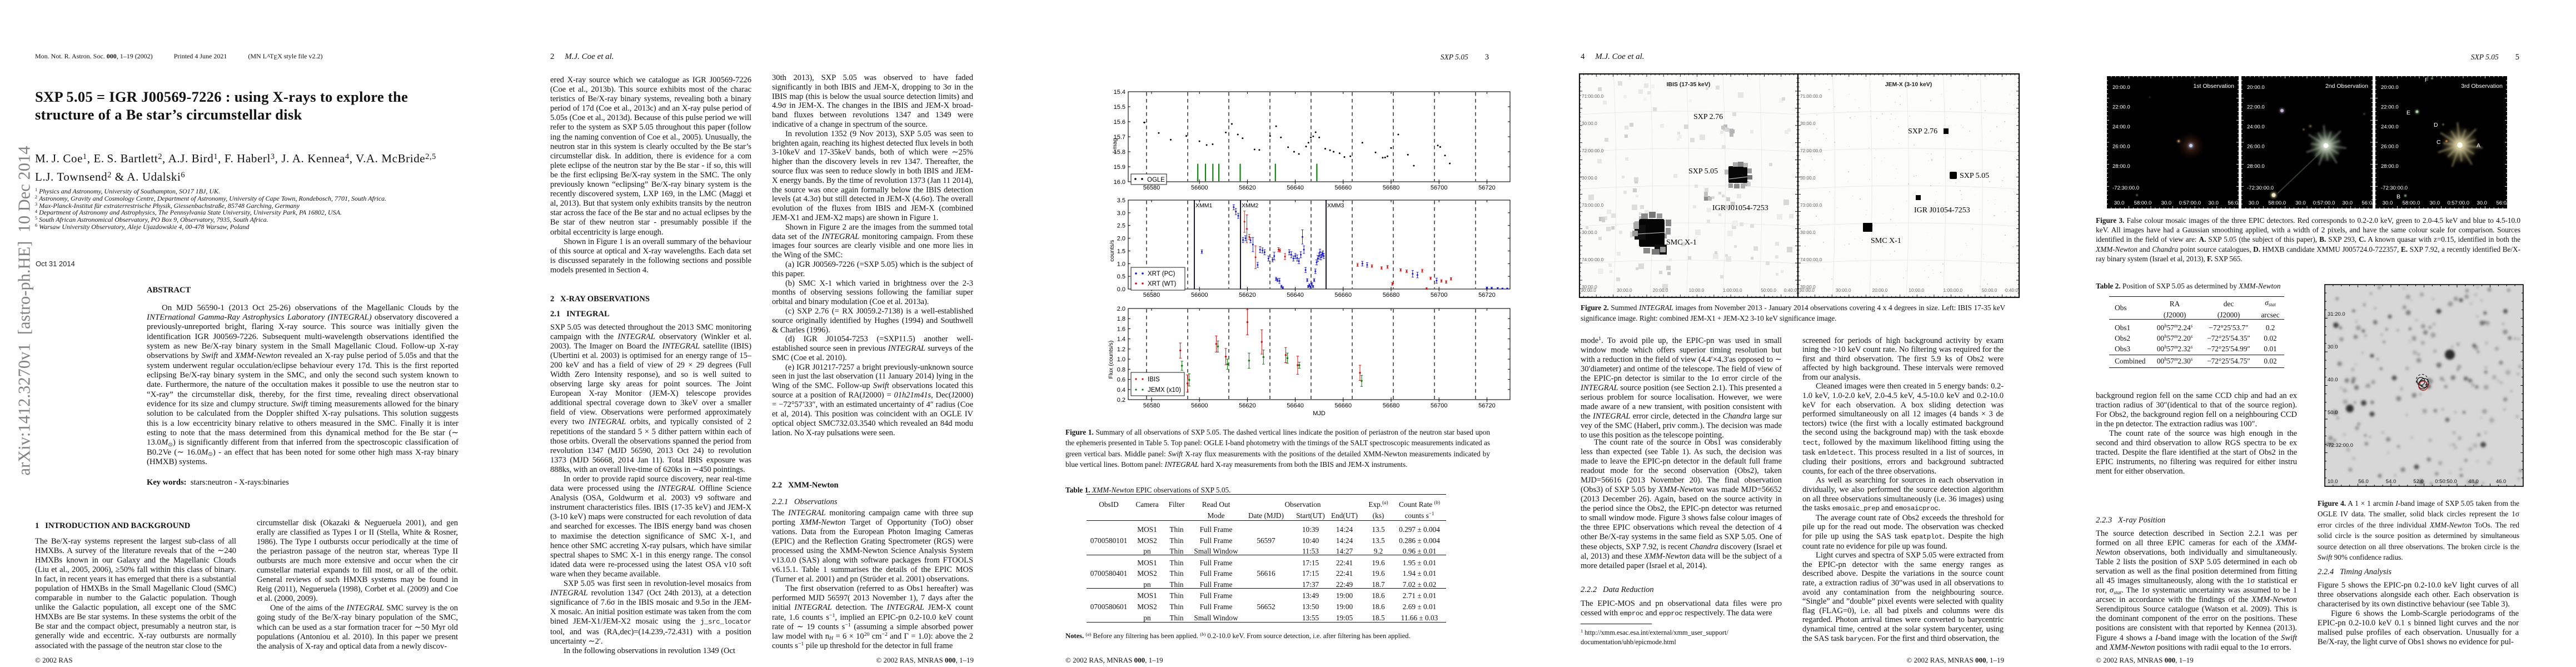  I want to click on svg-text: 52.0, so click(2418, 482).